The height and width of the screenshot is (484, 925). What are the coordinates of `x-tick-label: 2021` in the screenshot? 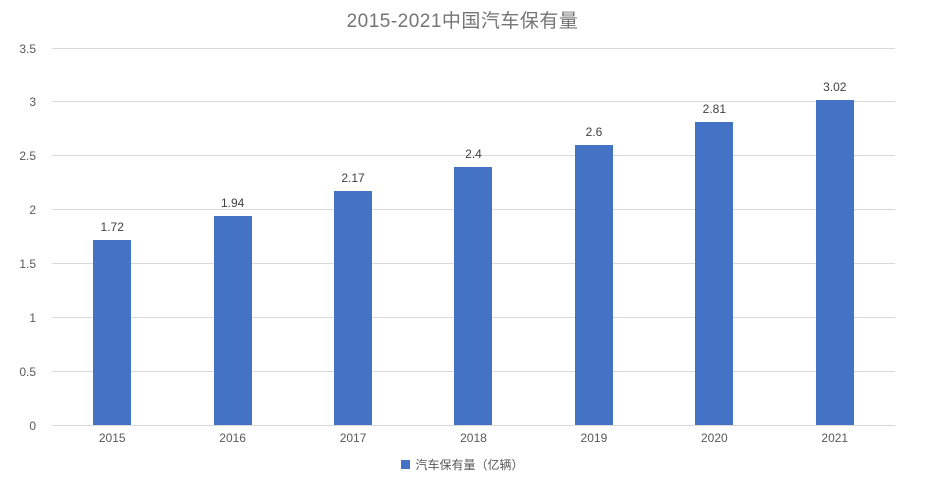 It's located at (835, 438).